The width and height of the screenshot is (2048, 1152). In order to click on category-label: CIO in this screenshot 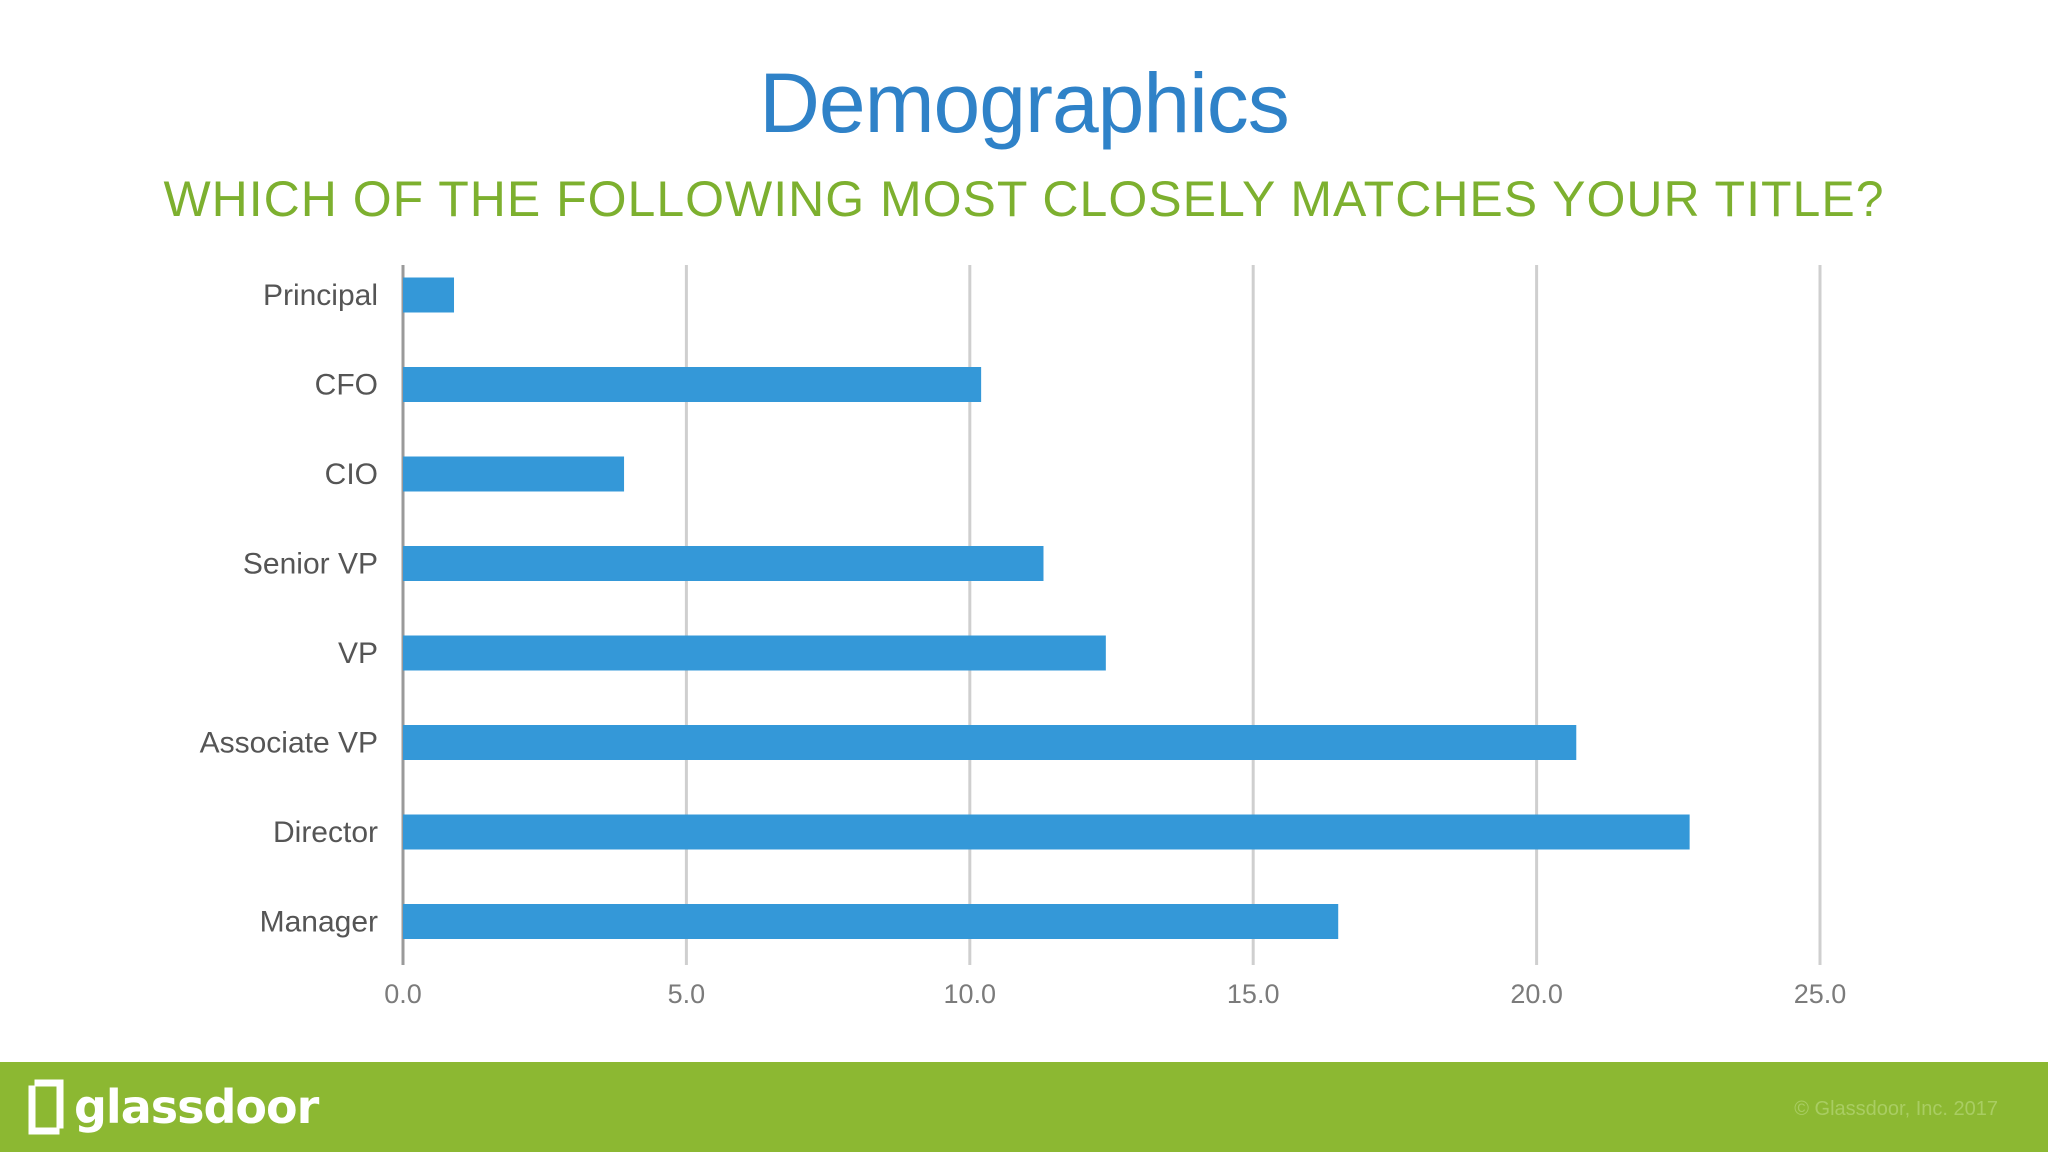, I will do `click(351, 474)`.